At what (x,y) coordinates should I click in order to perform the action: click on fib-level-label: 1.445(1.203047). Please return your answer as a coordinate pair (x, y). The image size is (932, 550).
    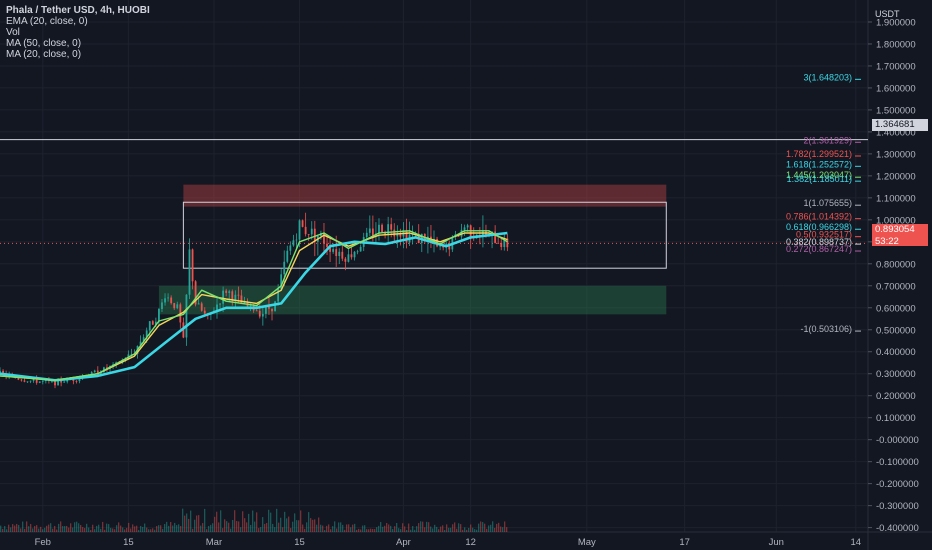
    Looking at the image, I should click on (819, 175).